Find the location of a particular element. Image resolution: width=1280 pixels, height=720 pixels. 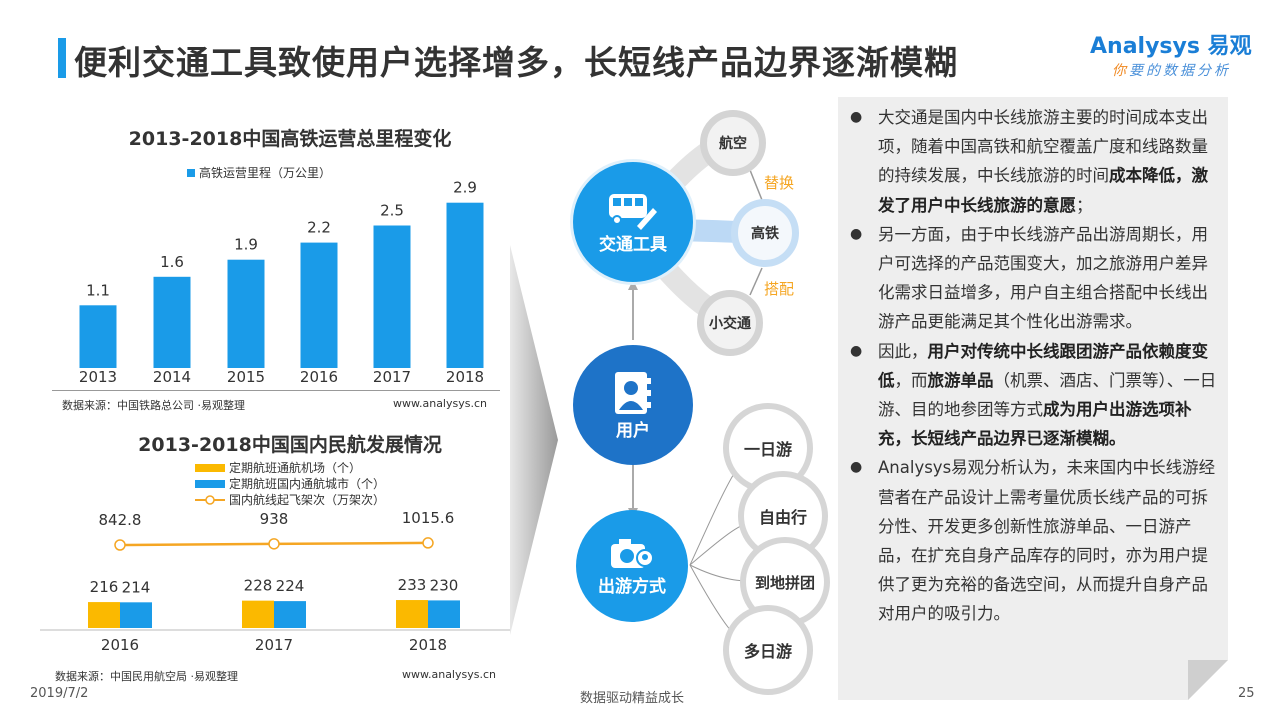

data-label: 2.5 is located at coordinates (392, 211).